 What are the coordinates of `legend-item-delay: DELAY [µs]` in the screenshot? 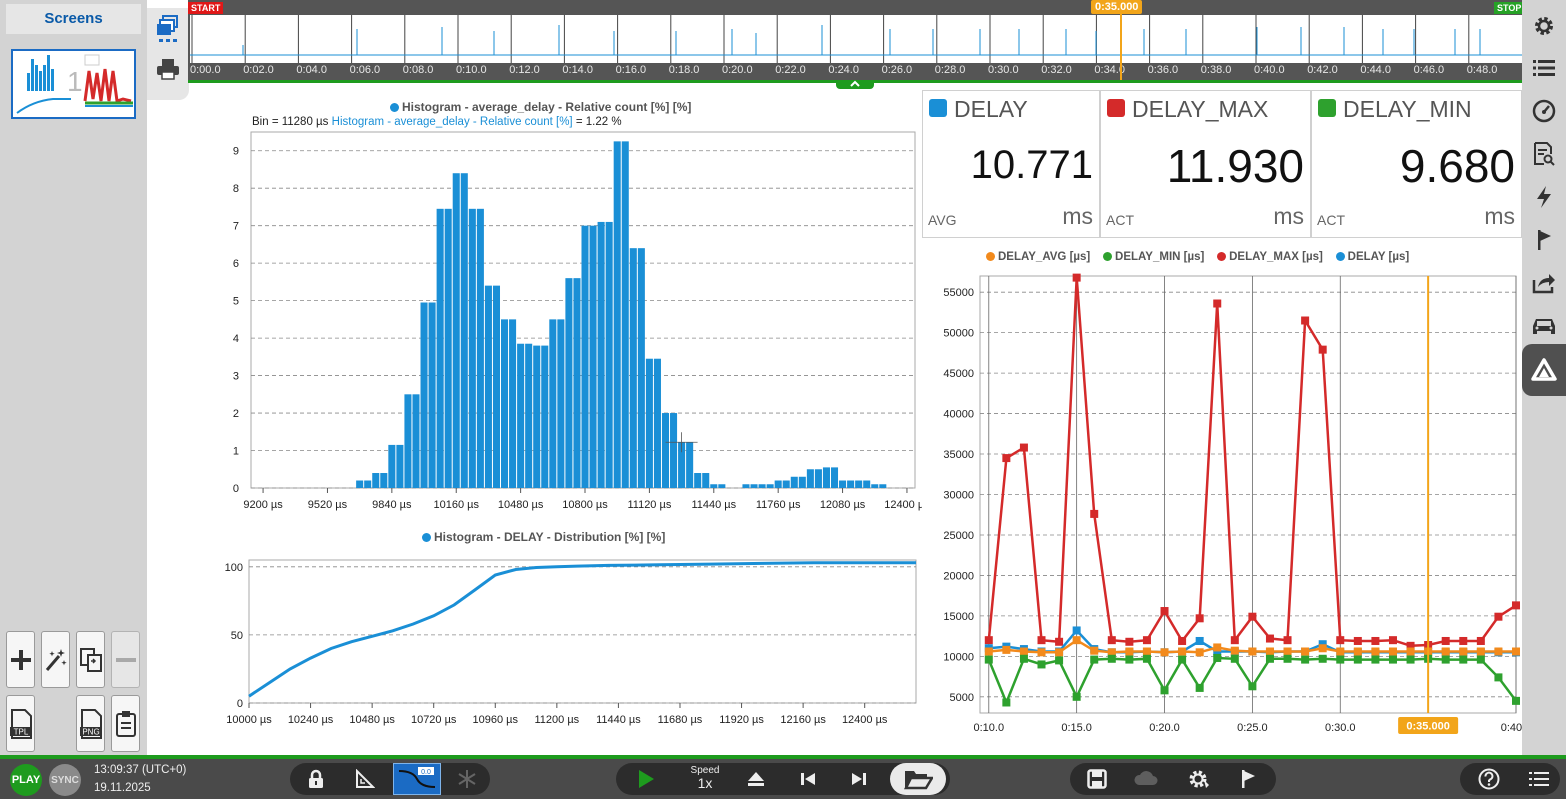 It's located at (1372, 257).